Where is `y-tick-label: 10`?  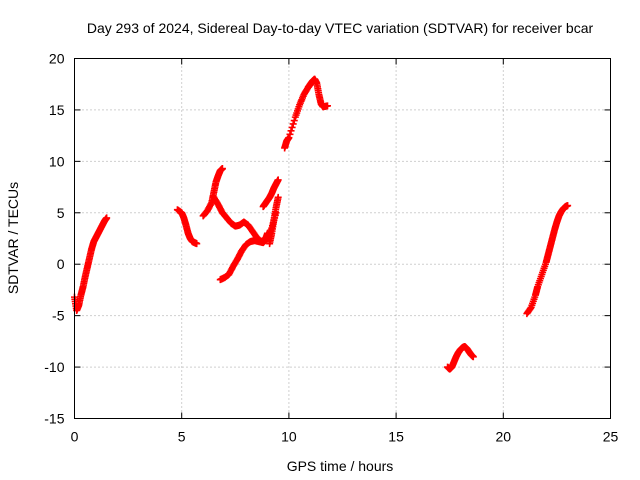 y-tick-label: 10 is located at coordinates (57, 161).